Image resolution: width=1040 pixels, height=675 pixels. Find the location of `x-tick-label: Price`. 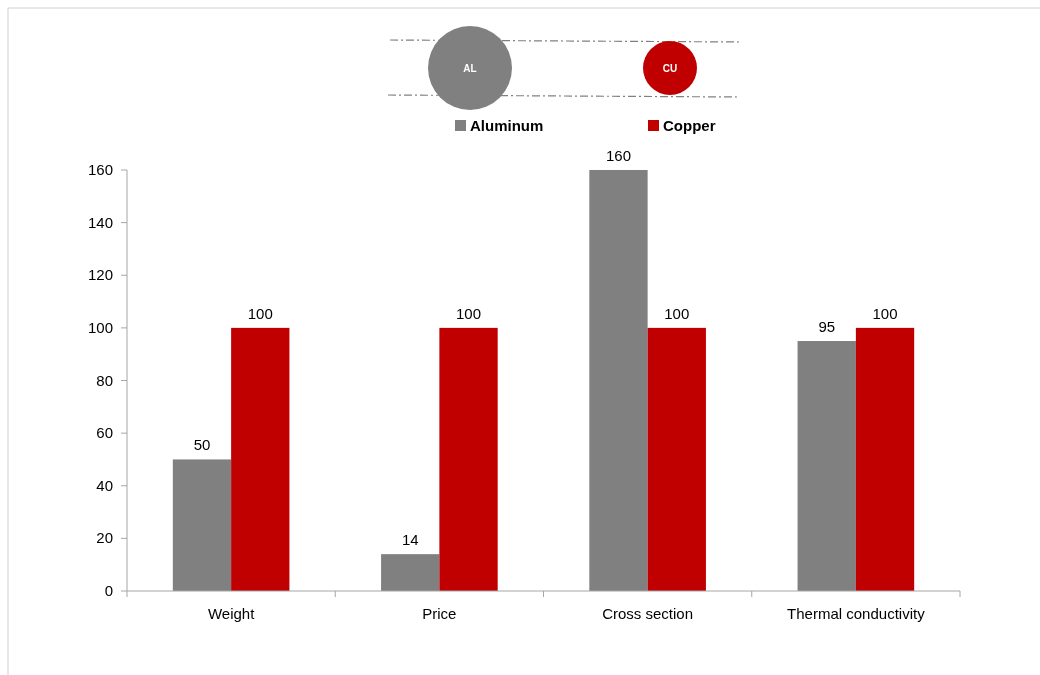

x-tick-label: Price is located at coordinates (439, 613).